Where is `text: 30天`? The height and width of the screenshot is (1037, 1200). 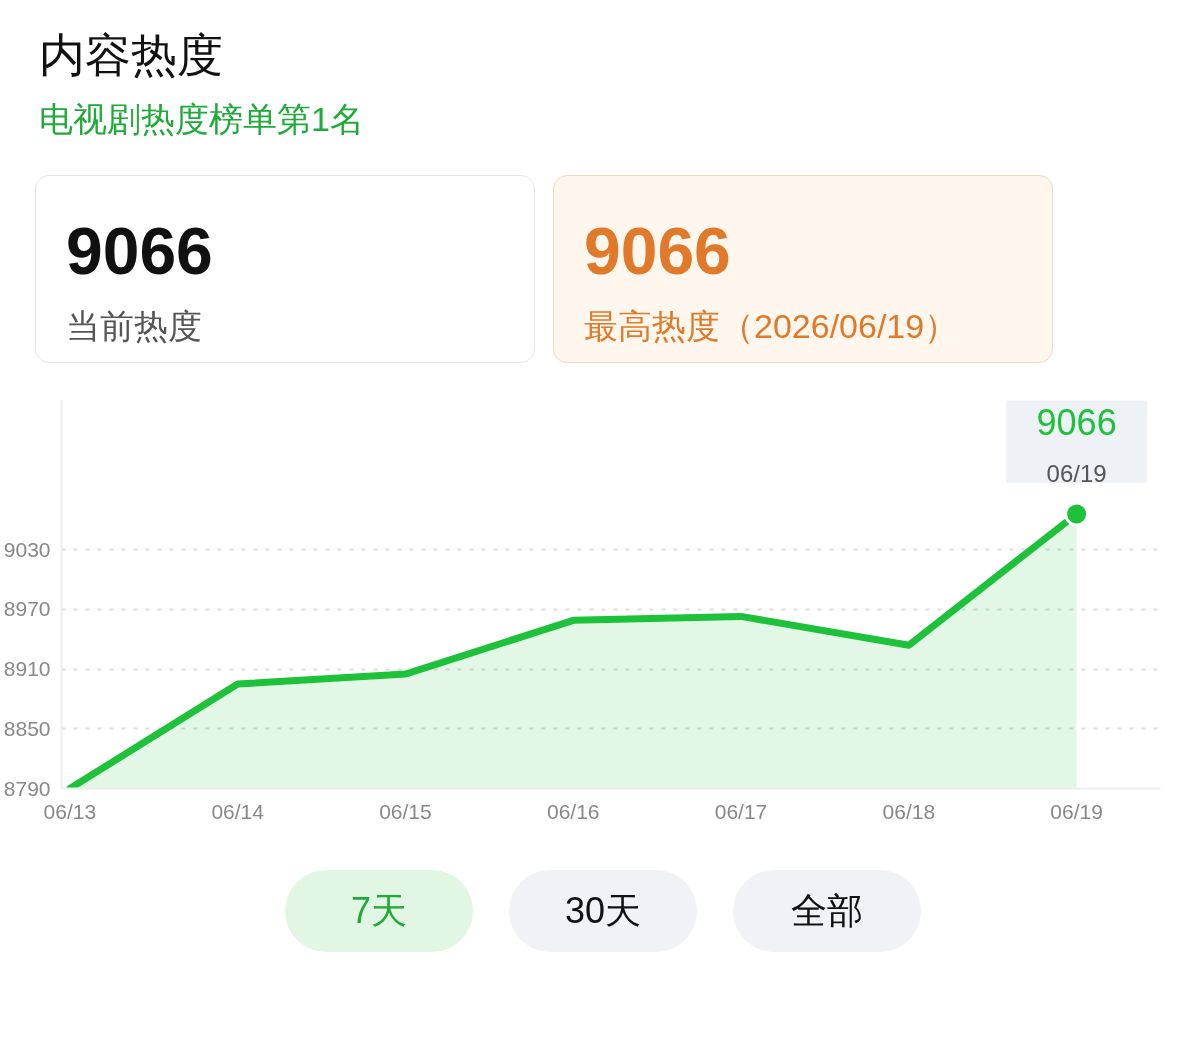 text: 30天 is located at coordinates (603, 911).